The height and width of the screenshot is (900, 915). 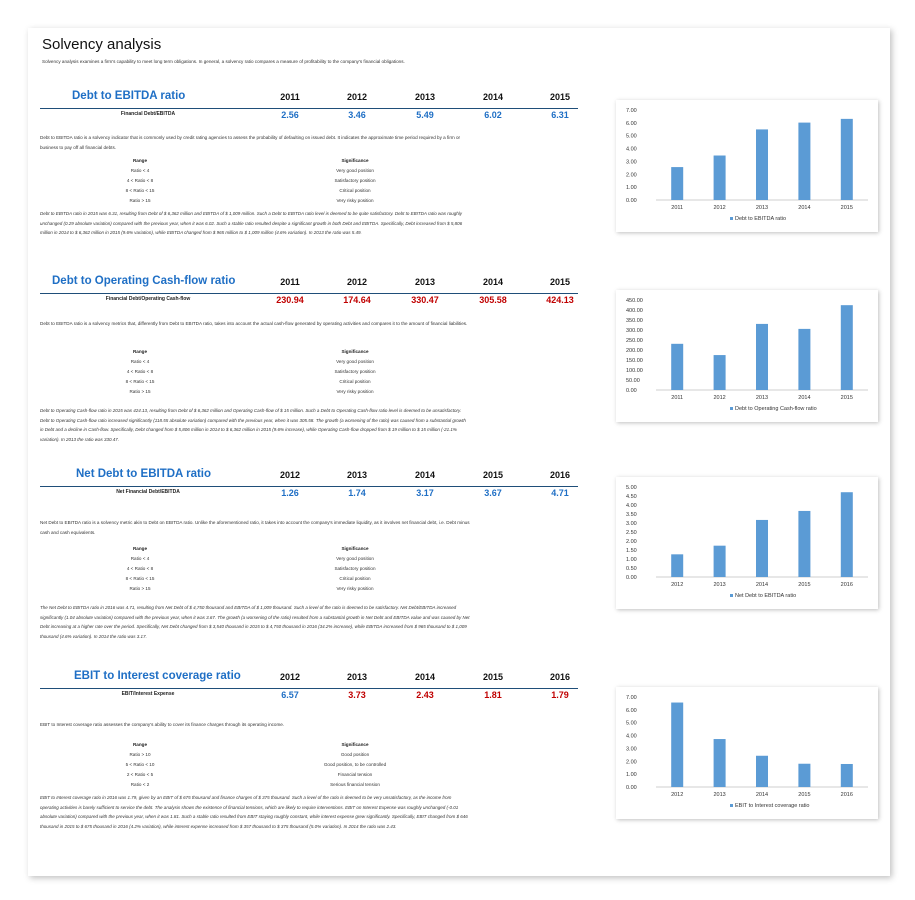 I want to click on metric-value: 6.57, so click(x=290, y=695).